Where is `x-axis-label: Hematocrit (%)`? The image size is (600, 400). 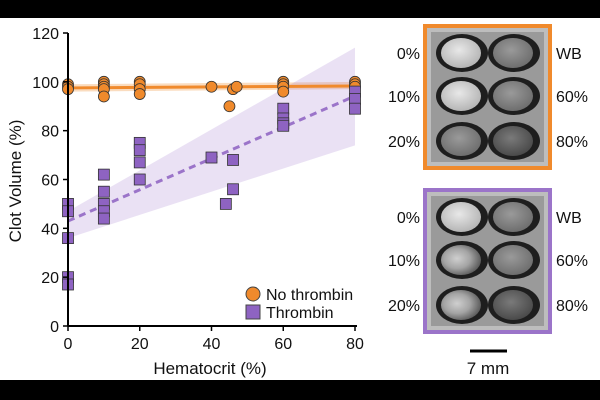
x-axis-label: Hematocrit (%) is located at coordinates (209, 368).